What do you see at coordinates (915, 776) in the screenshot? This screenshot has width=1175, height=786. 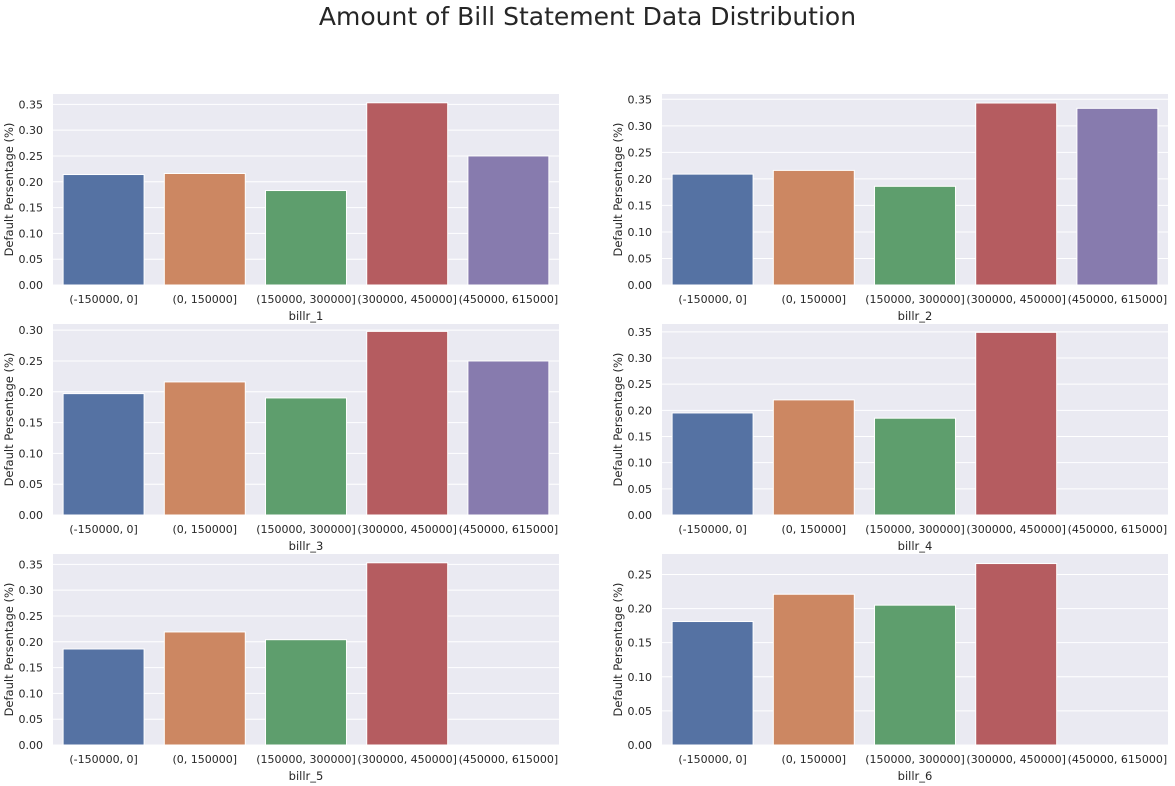 I see `x-axis-label: billr_6` at bounding box center [915, 776].